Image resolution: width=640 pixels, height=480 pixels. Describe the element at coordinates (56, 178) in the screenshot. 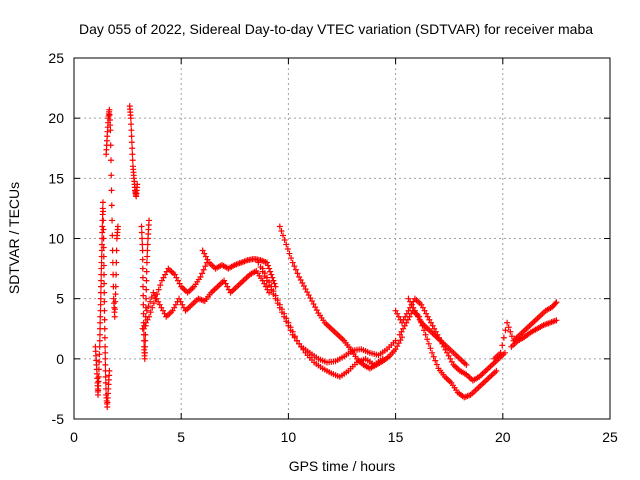

I see `y-tick-label: 15` at that location.